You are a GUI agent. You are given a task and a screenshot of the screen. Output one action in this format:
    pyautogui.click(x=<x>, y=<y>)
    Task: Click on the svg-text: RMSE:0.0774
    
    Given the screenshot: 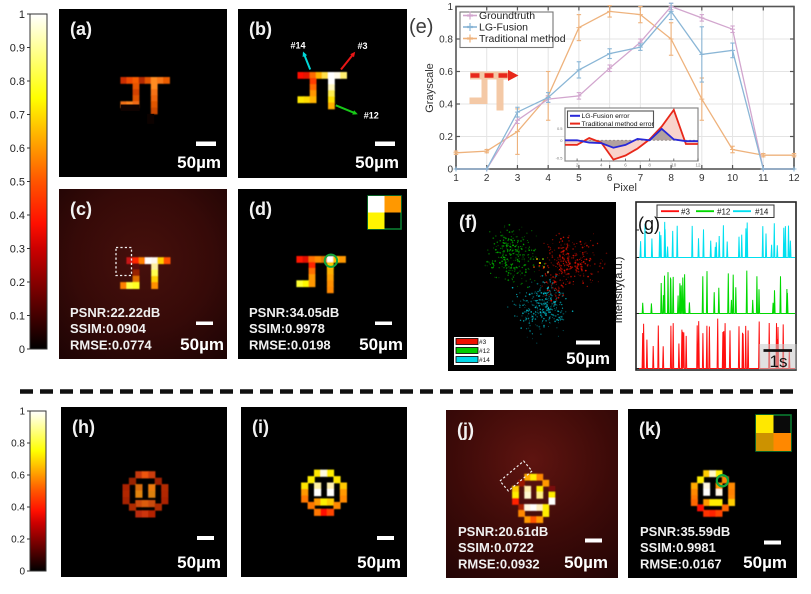 What is the action you would take?
    pyautogui.click(x=111, y=344)
    